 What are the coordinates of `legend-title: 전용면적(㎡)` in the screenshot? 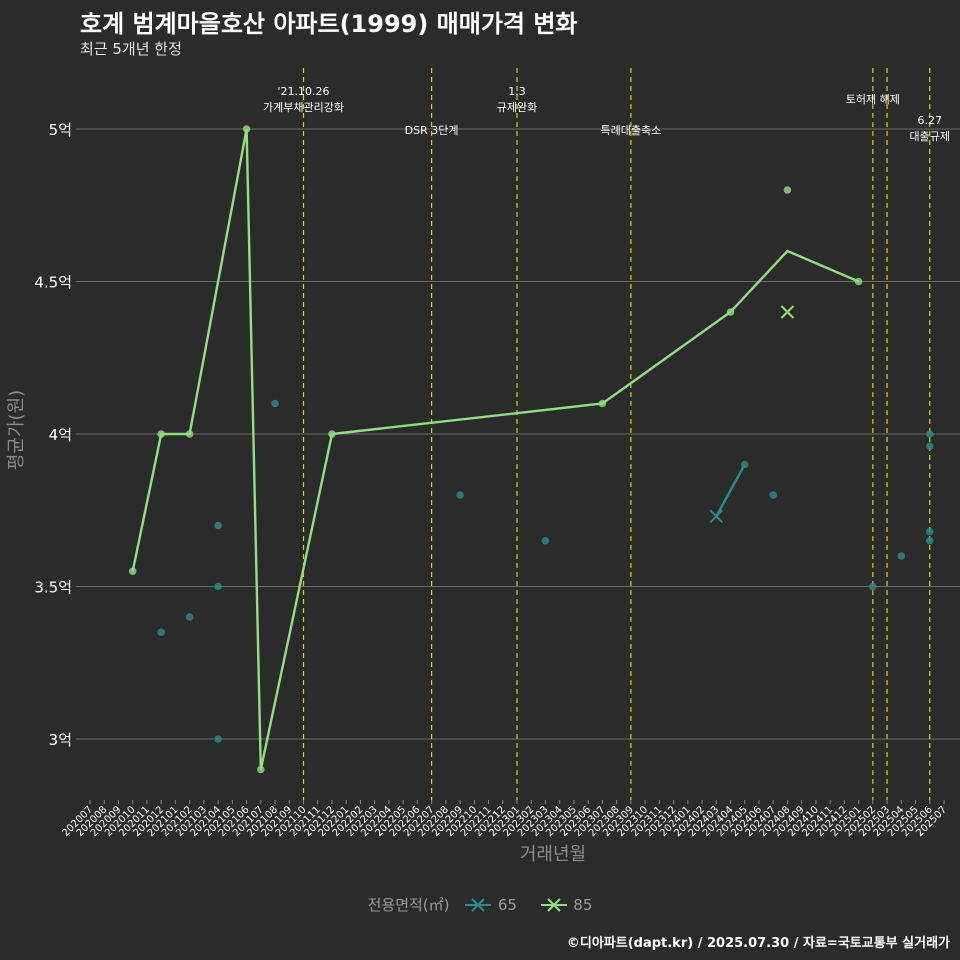 It's located at (408, 905).